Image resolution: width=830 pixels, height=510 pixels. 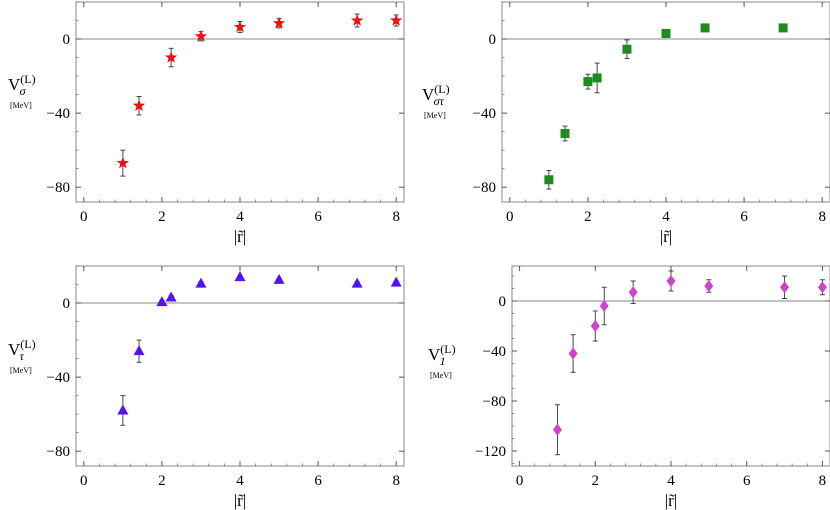 I want to click on y-axis-label: V(L) 1, so click(x=442, y=355).